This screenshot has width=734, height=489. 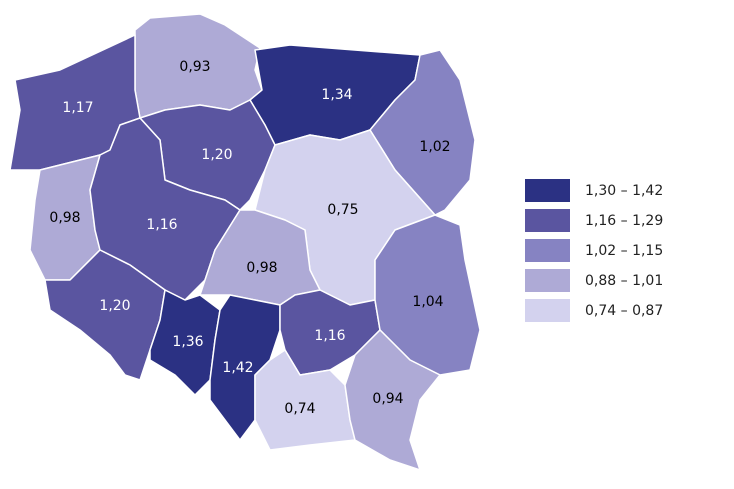 What do you see at coordinates (387, 399) in the screenshot?
I see `region-label: 0,94` at bounding box center [387, 399].